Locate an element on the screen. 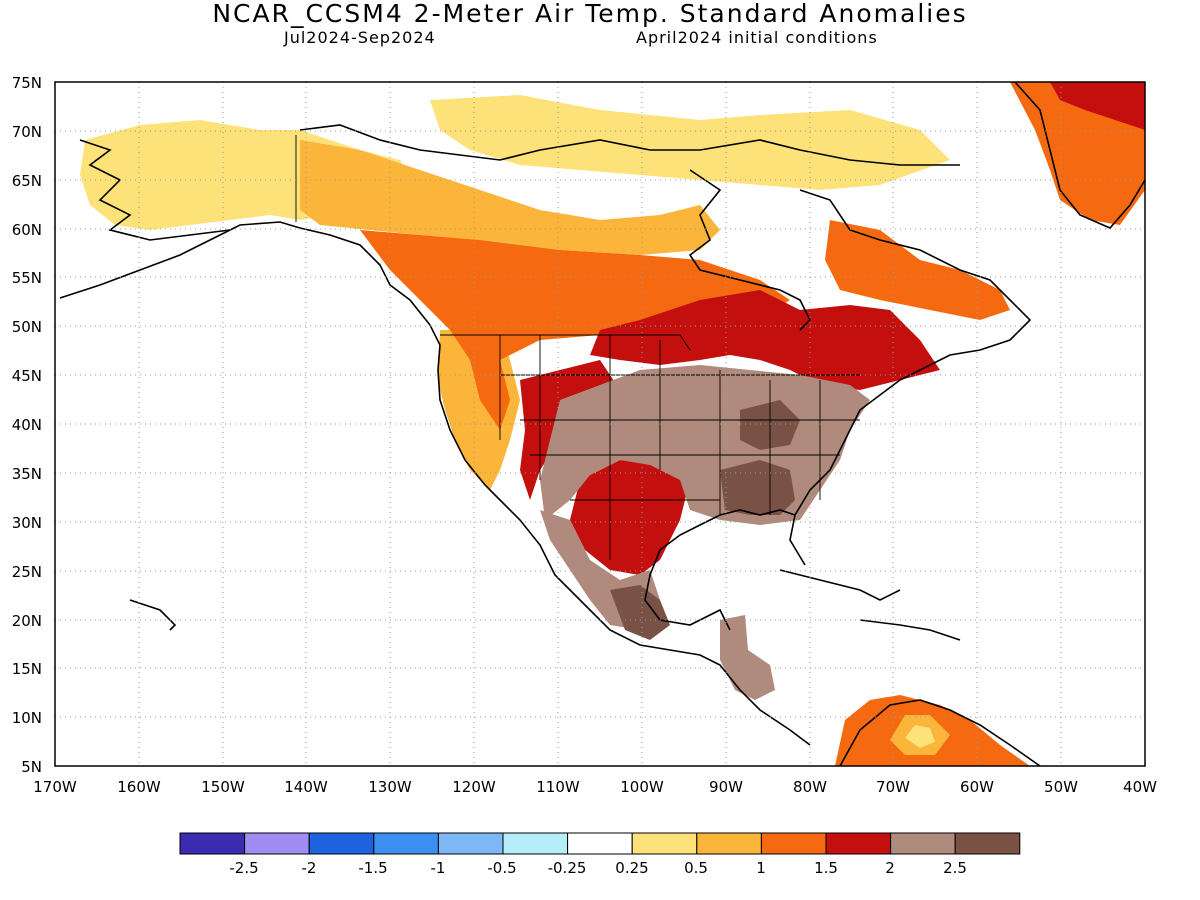 This screenshot has width=1200, height=900. lon-label: 40W is located at coordinates (1140, 787).